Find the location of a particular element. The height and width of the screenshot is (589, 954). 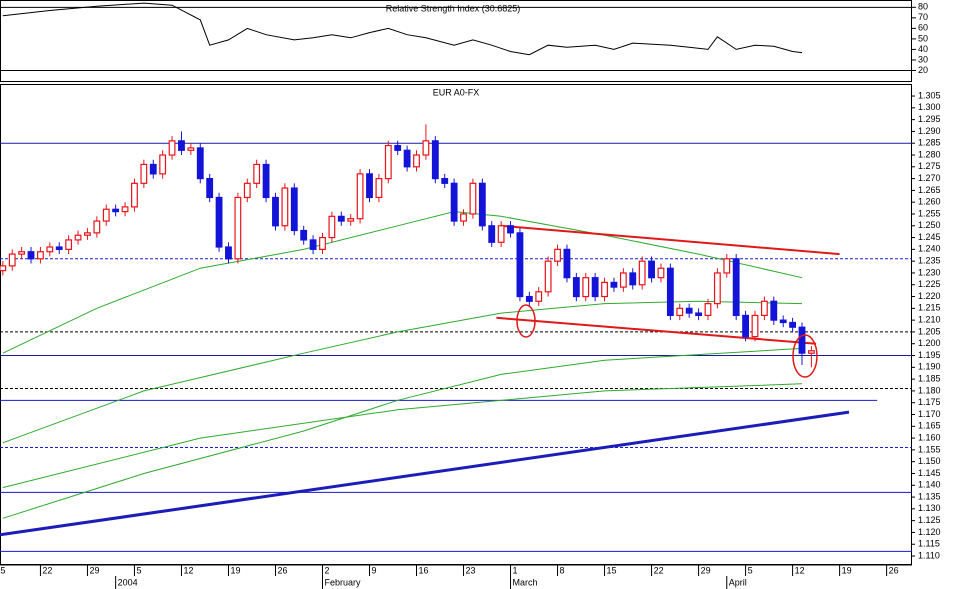

trend-line is located at coordinates (656, 330).